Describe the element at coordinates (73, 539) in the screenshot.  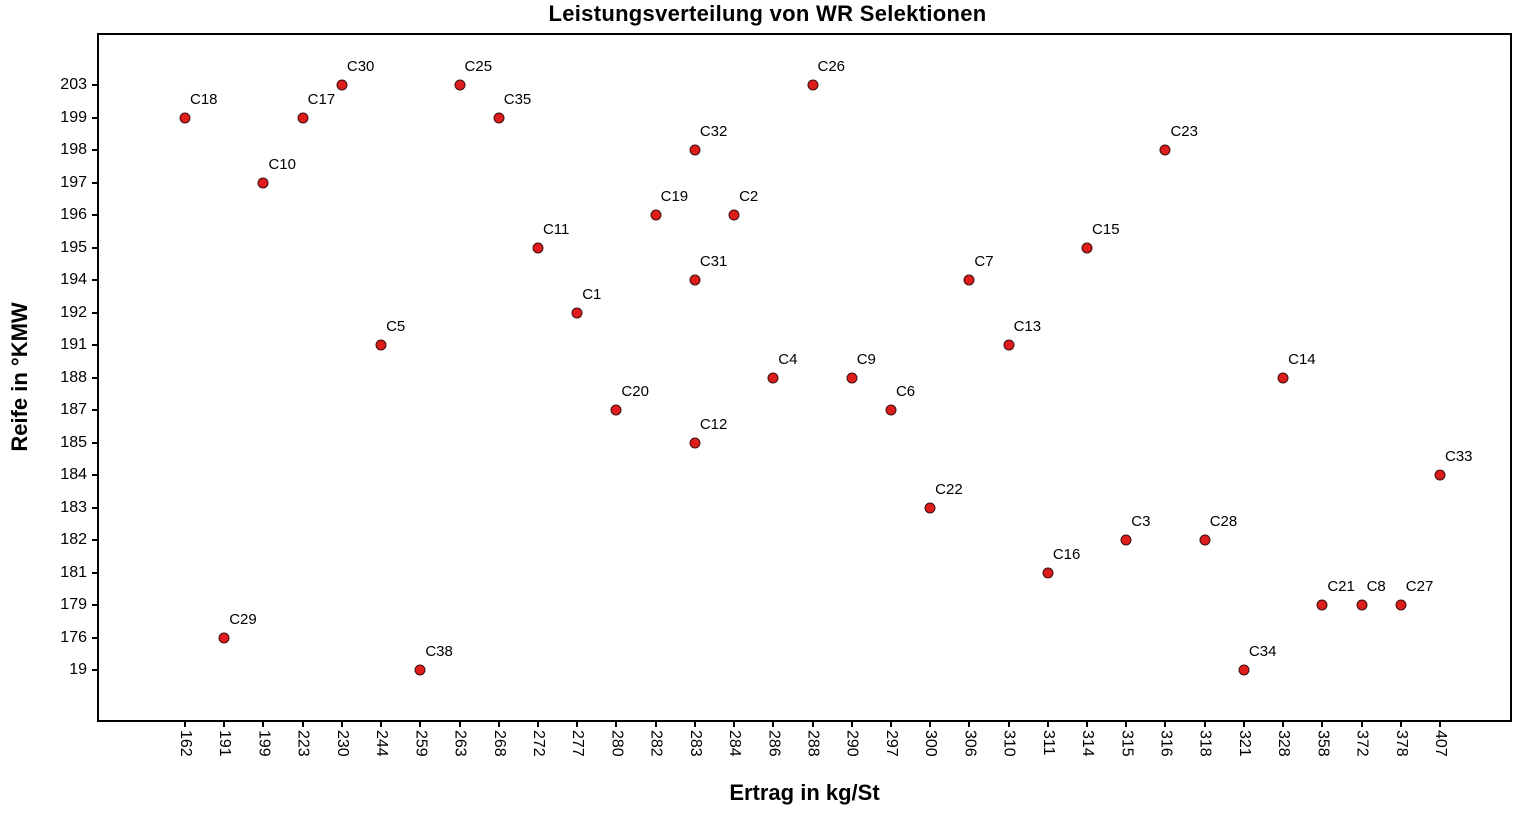
I see `y-tick-label: 182` at that location.